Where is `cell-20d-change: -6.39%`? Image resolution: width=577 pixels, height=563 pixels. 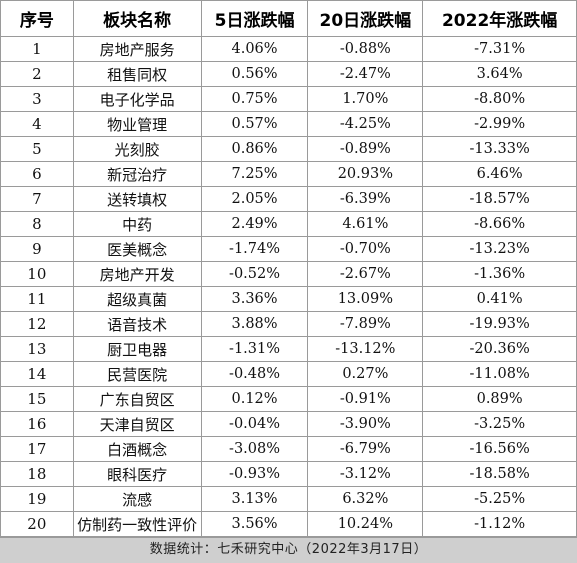 cell-20d-change: -6.39% is located at coordinates (365, 199).